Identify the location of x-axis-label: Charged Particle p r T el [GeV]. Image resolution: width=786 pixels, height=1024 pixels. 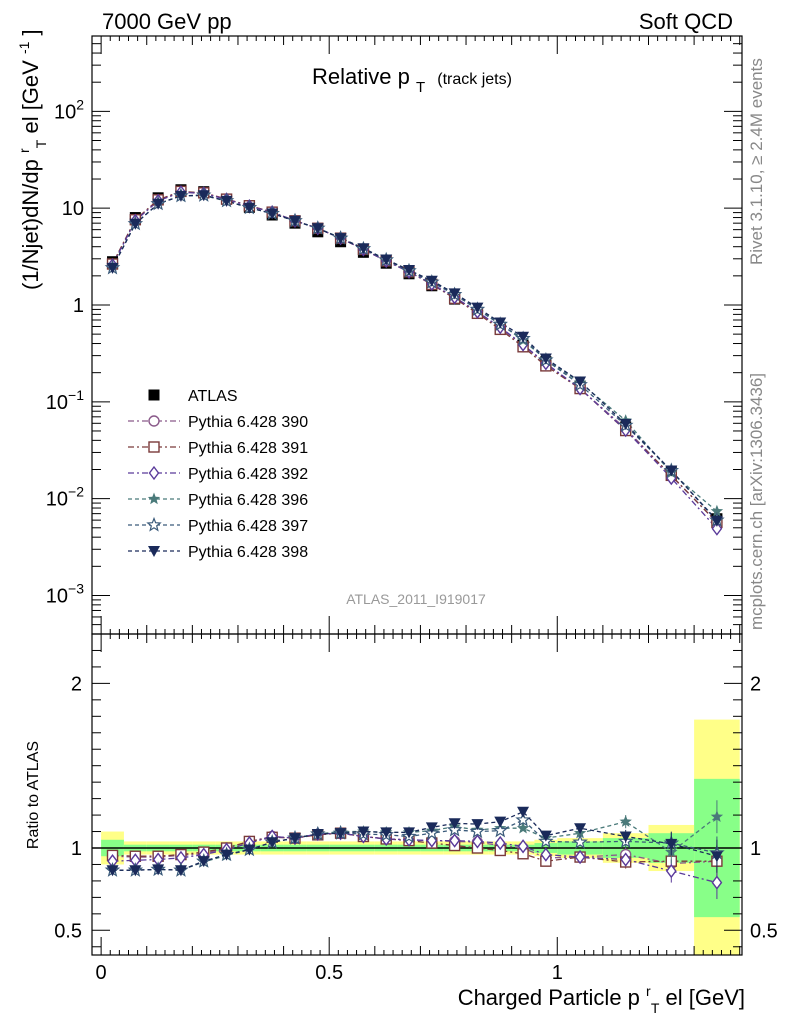
(601, 997).